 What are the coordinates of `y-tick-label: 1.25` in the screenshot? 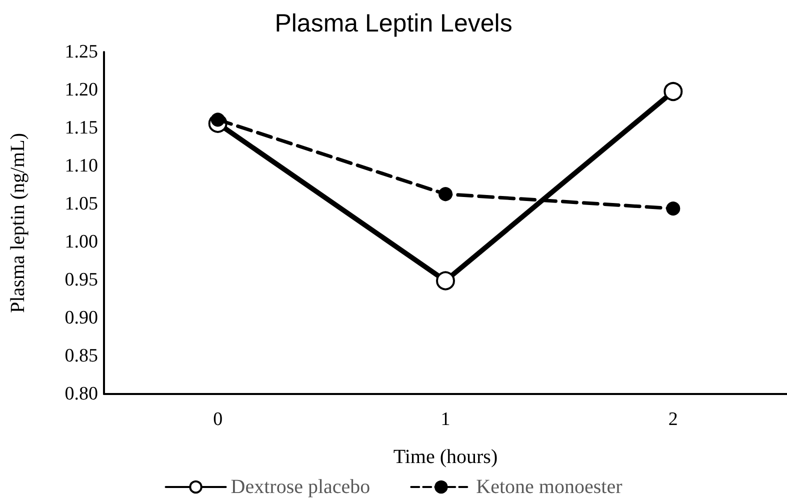 It's located at (81, 52).